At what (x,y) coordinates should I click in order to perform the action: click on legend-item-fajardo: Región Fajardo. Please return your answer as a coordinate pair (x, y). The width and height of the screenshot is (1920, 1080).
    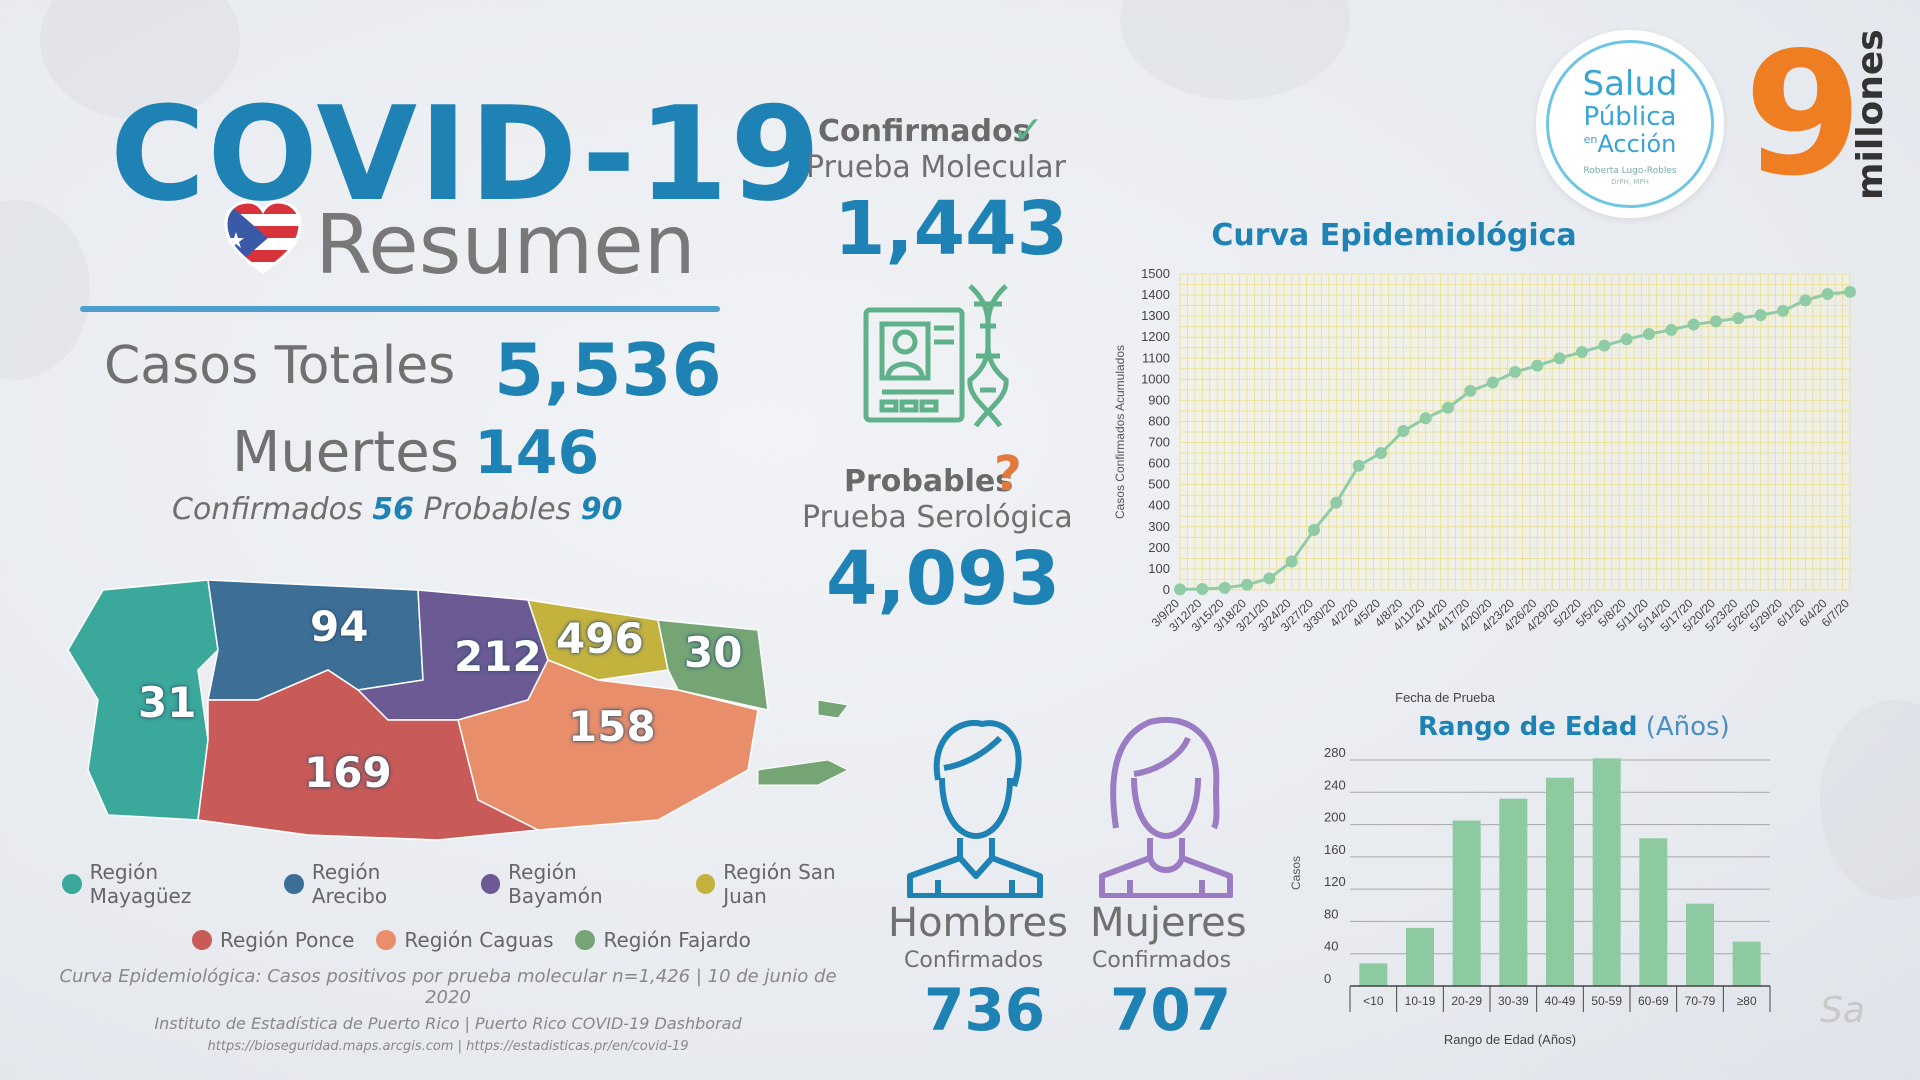
    Looking at the image, I should click on (663, 940).